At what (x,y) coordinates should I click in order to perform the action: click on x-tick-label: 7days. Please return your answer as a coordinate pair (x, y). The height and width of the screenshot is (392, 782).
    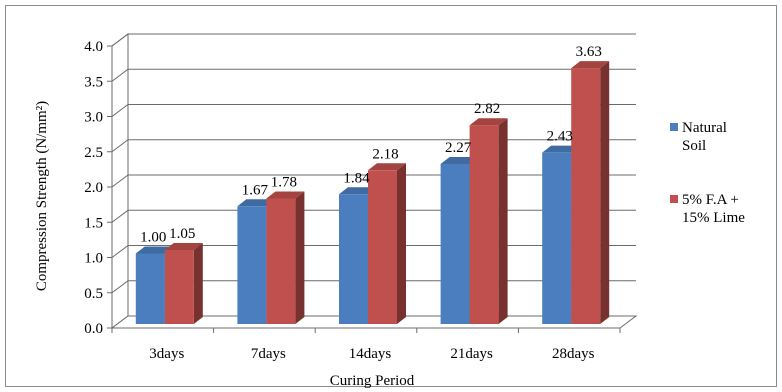
    Looking at the image, I should click on (268, 354).